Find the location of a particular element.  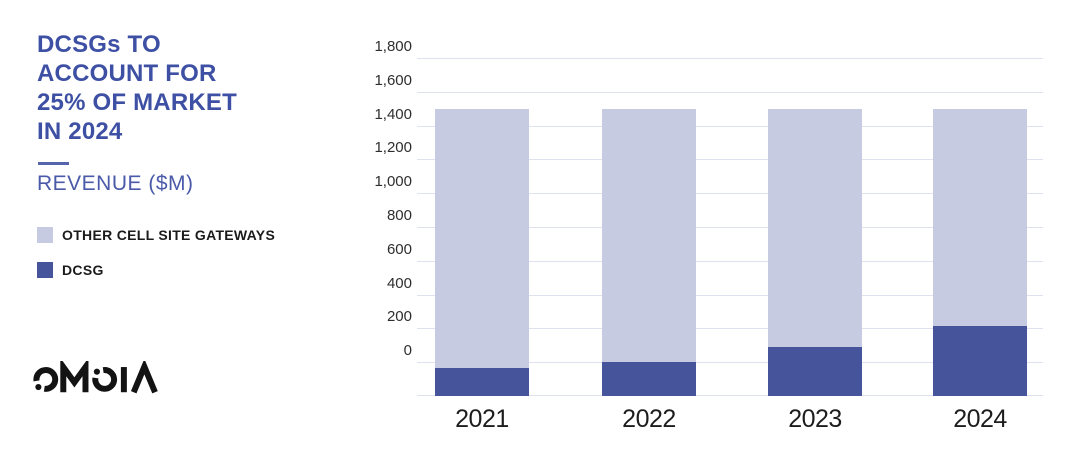

y-axis-label: 1,400 is located at coordinates (393, 114).